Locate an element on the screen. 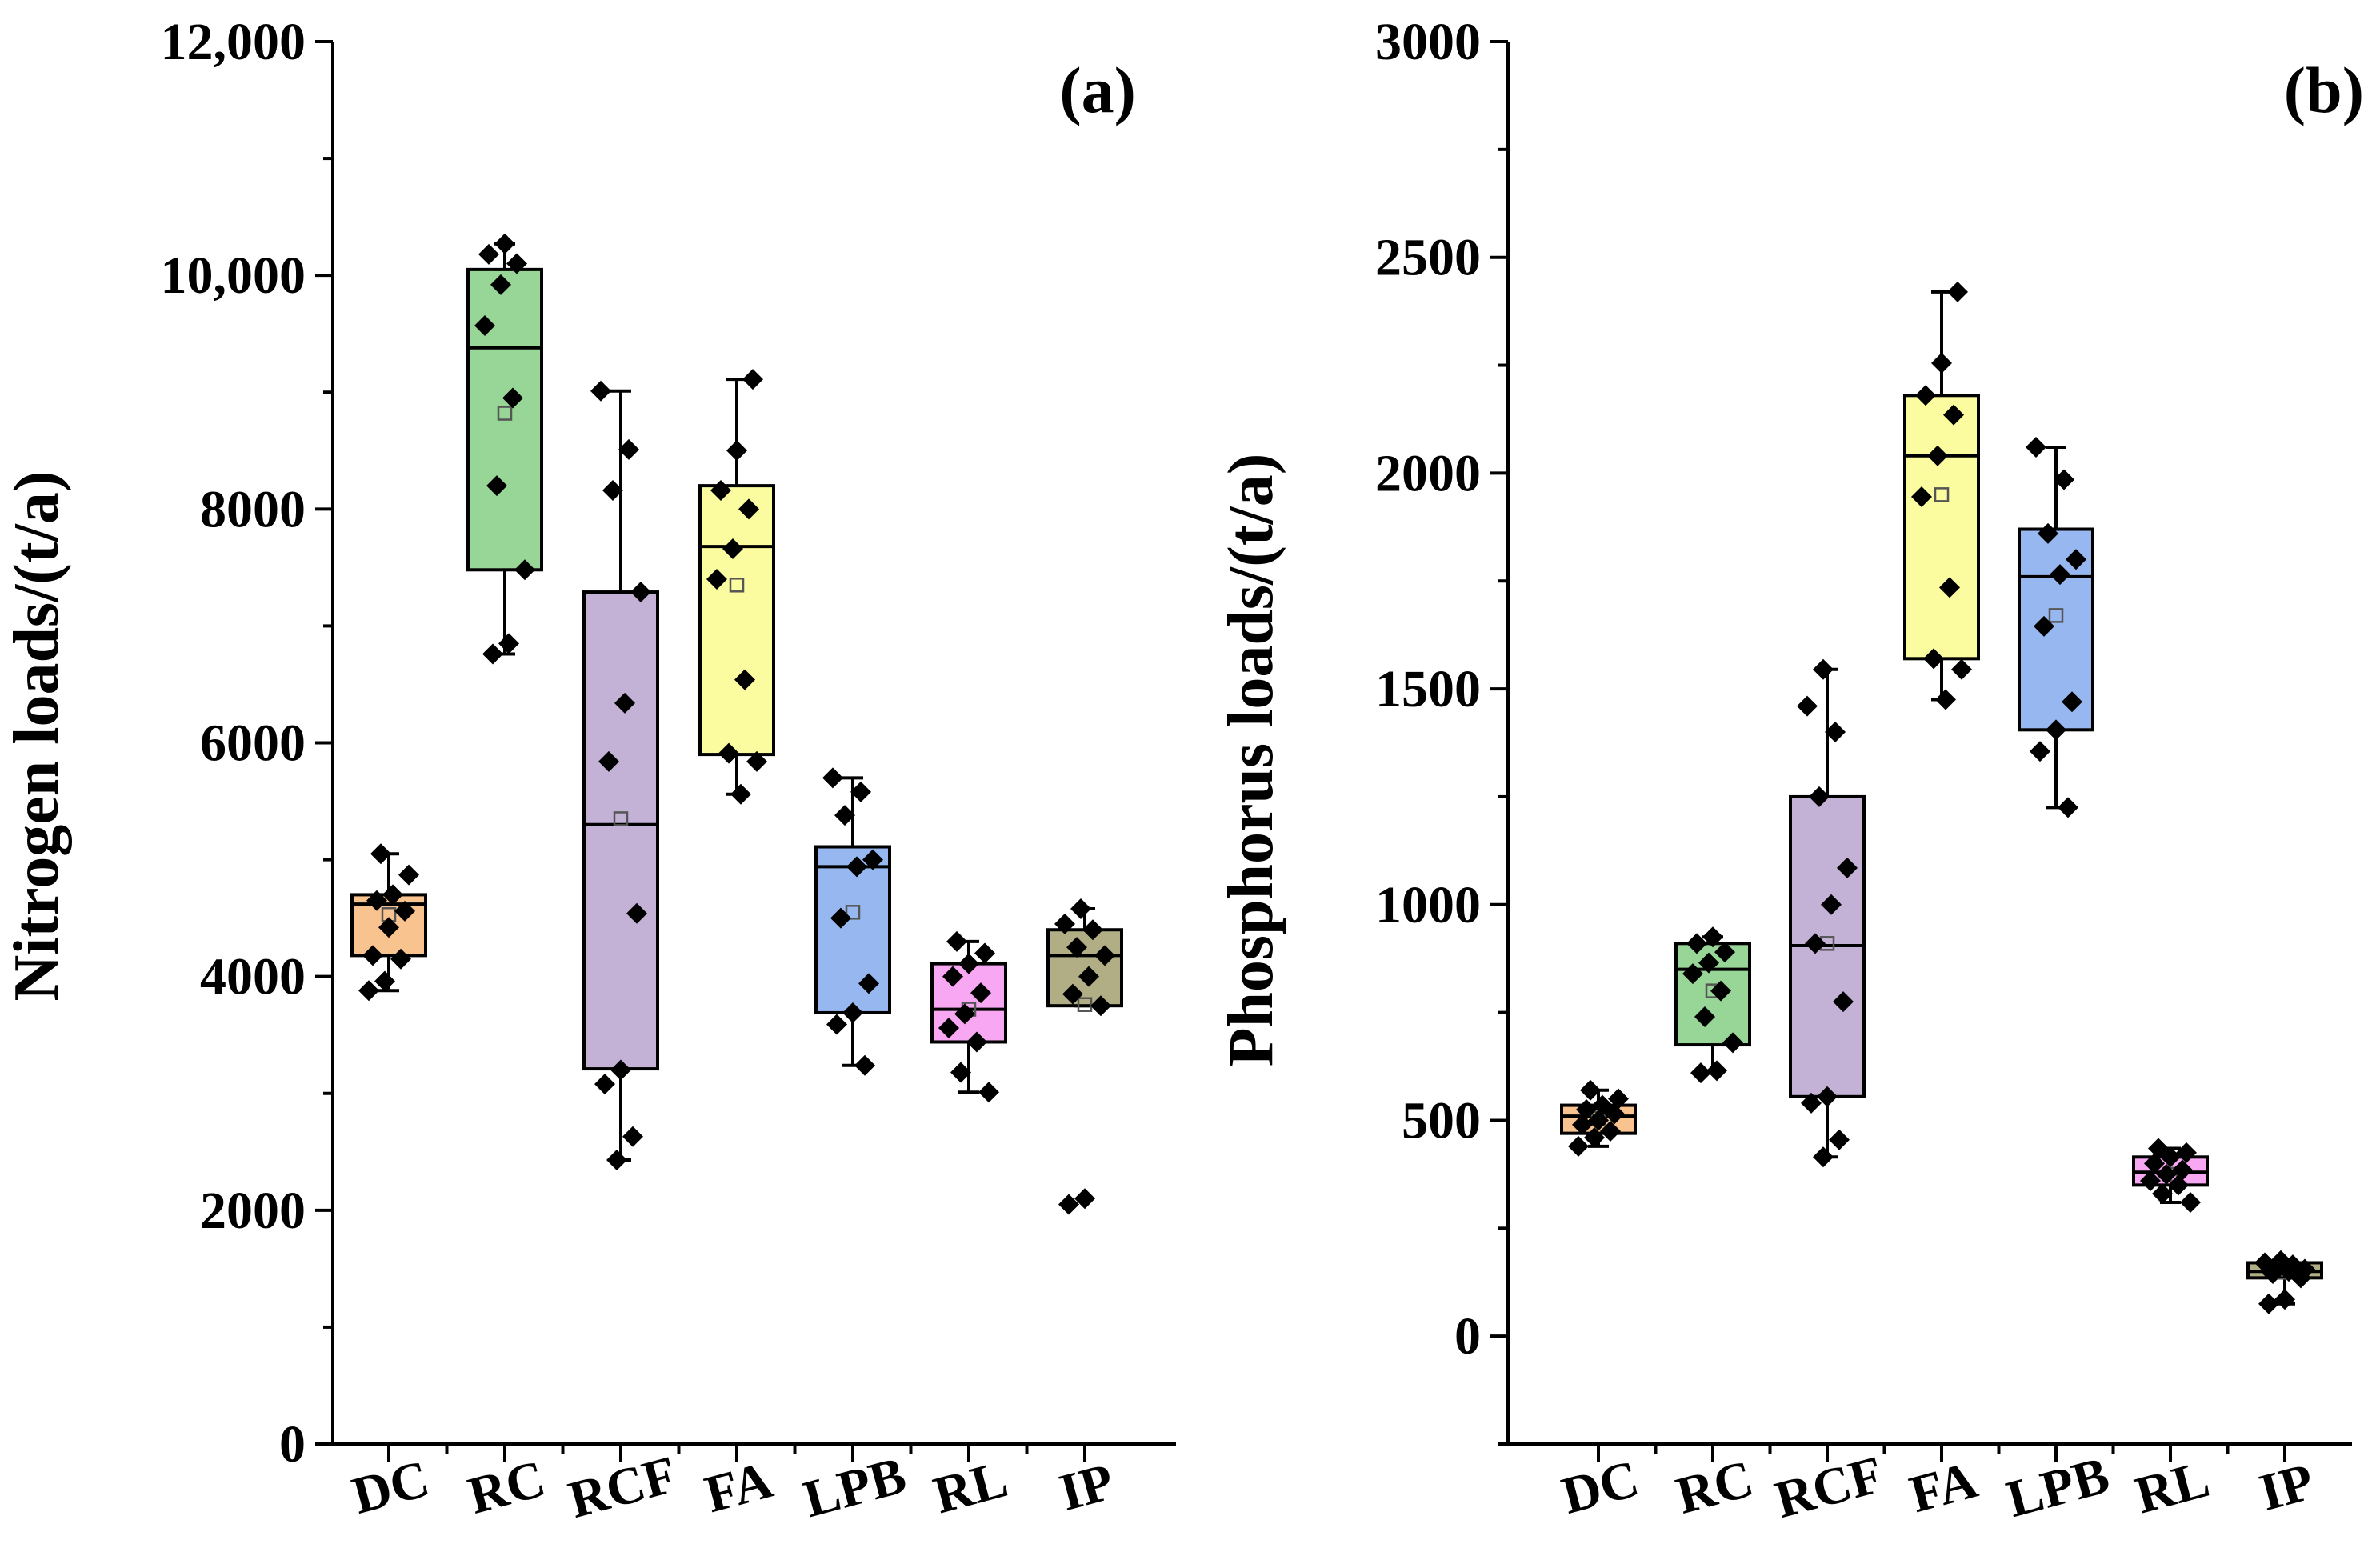 The width and height of the screenshot is (2380, 1568). y-tick-label: 12,000 is located at coordinates (233, 42).